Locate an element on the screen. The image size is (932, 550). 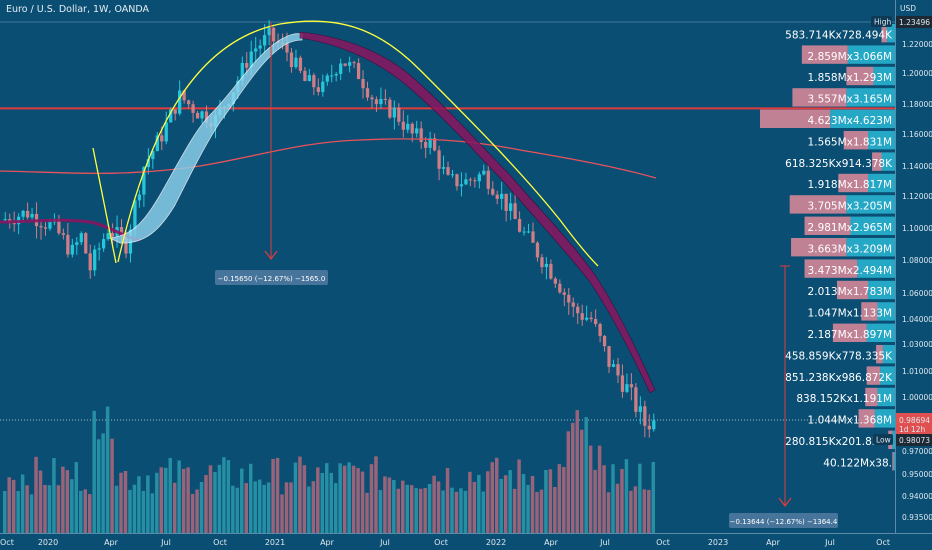
low-value: 0.98073 is located at coordinates (914, 440).